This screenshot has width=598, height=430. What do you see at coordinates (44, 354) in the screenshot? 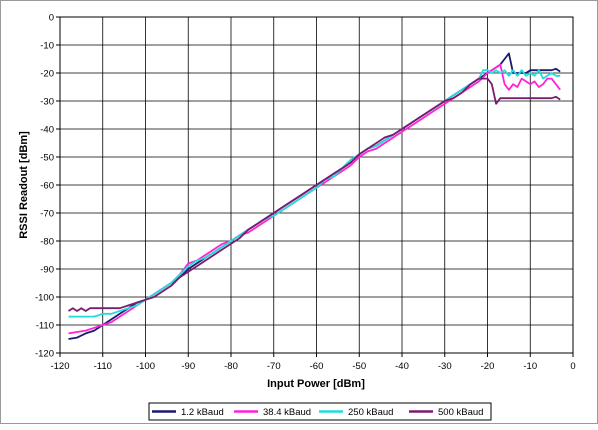
I see `y-tick-label: -120` at bounding box center [44, 354].